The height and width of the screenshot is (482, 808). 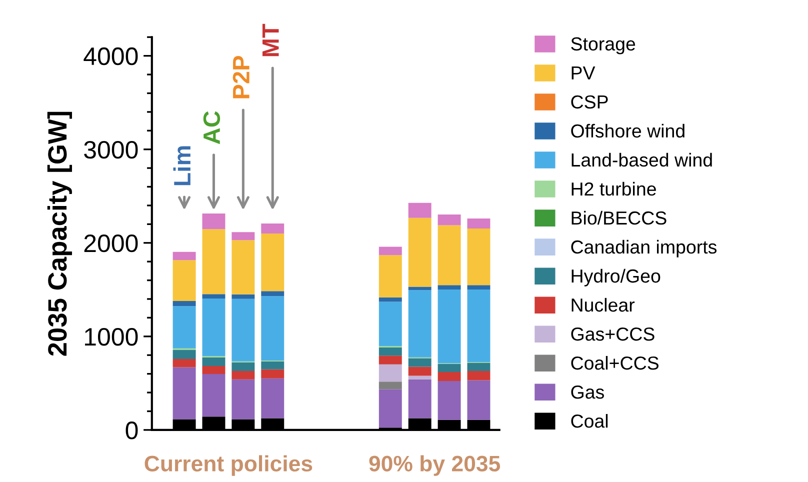 I want to click on legend-label: Gas, so click(x=587, y=392).